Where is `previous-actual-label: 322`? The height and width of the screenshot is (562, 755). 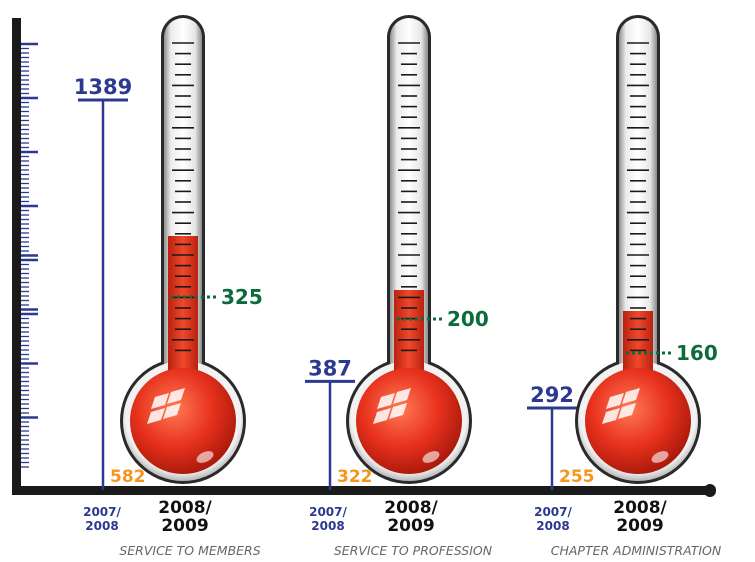 previous-actual-label: 322 is located at coordinates (355, 477).